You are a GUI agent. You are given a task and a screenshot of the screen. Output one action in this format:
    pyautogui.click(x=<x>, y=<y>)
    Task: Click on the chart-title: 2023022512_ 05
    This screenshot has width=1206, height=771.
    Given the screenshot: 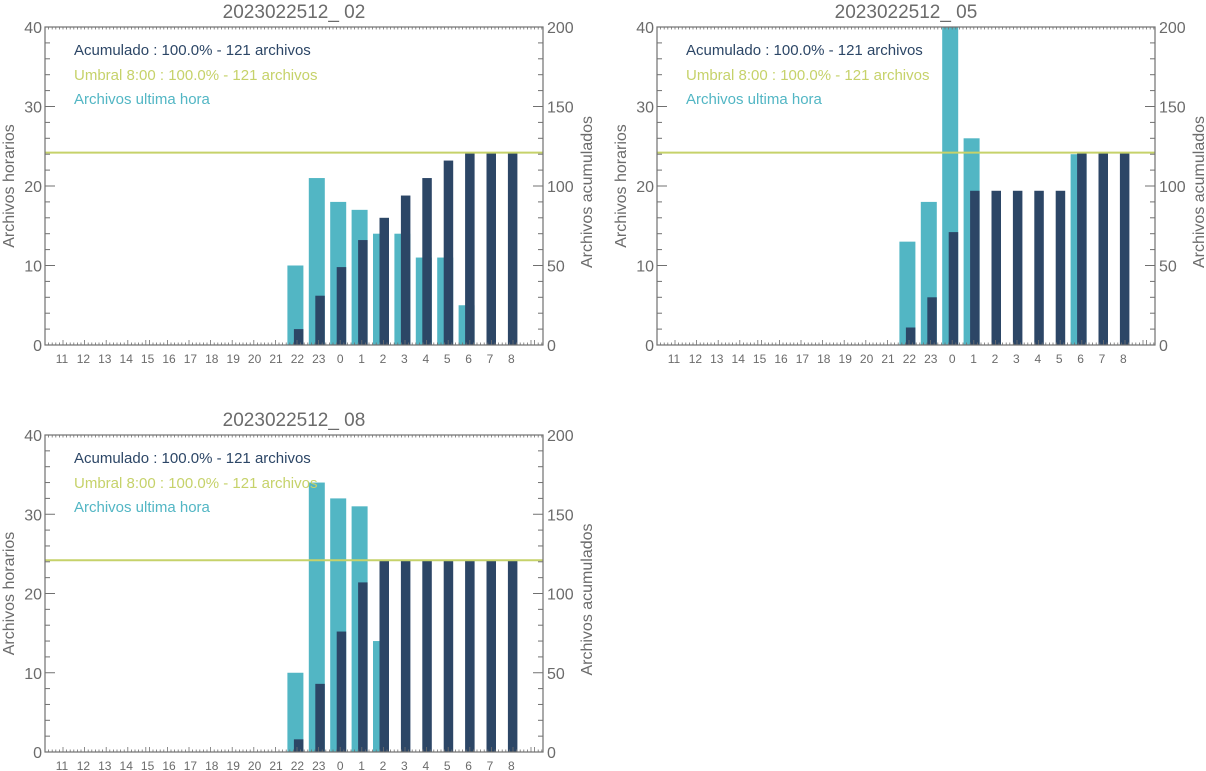 What is the action you would take?
    pyautogui.click(x=906, y=12)
    